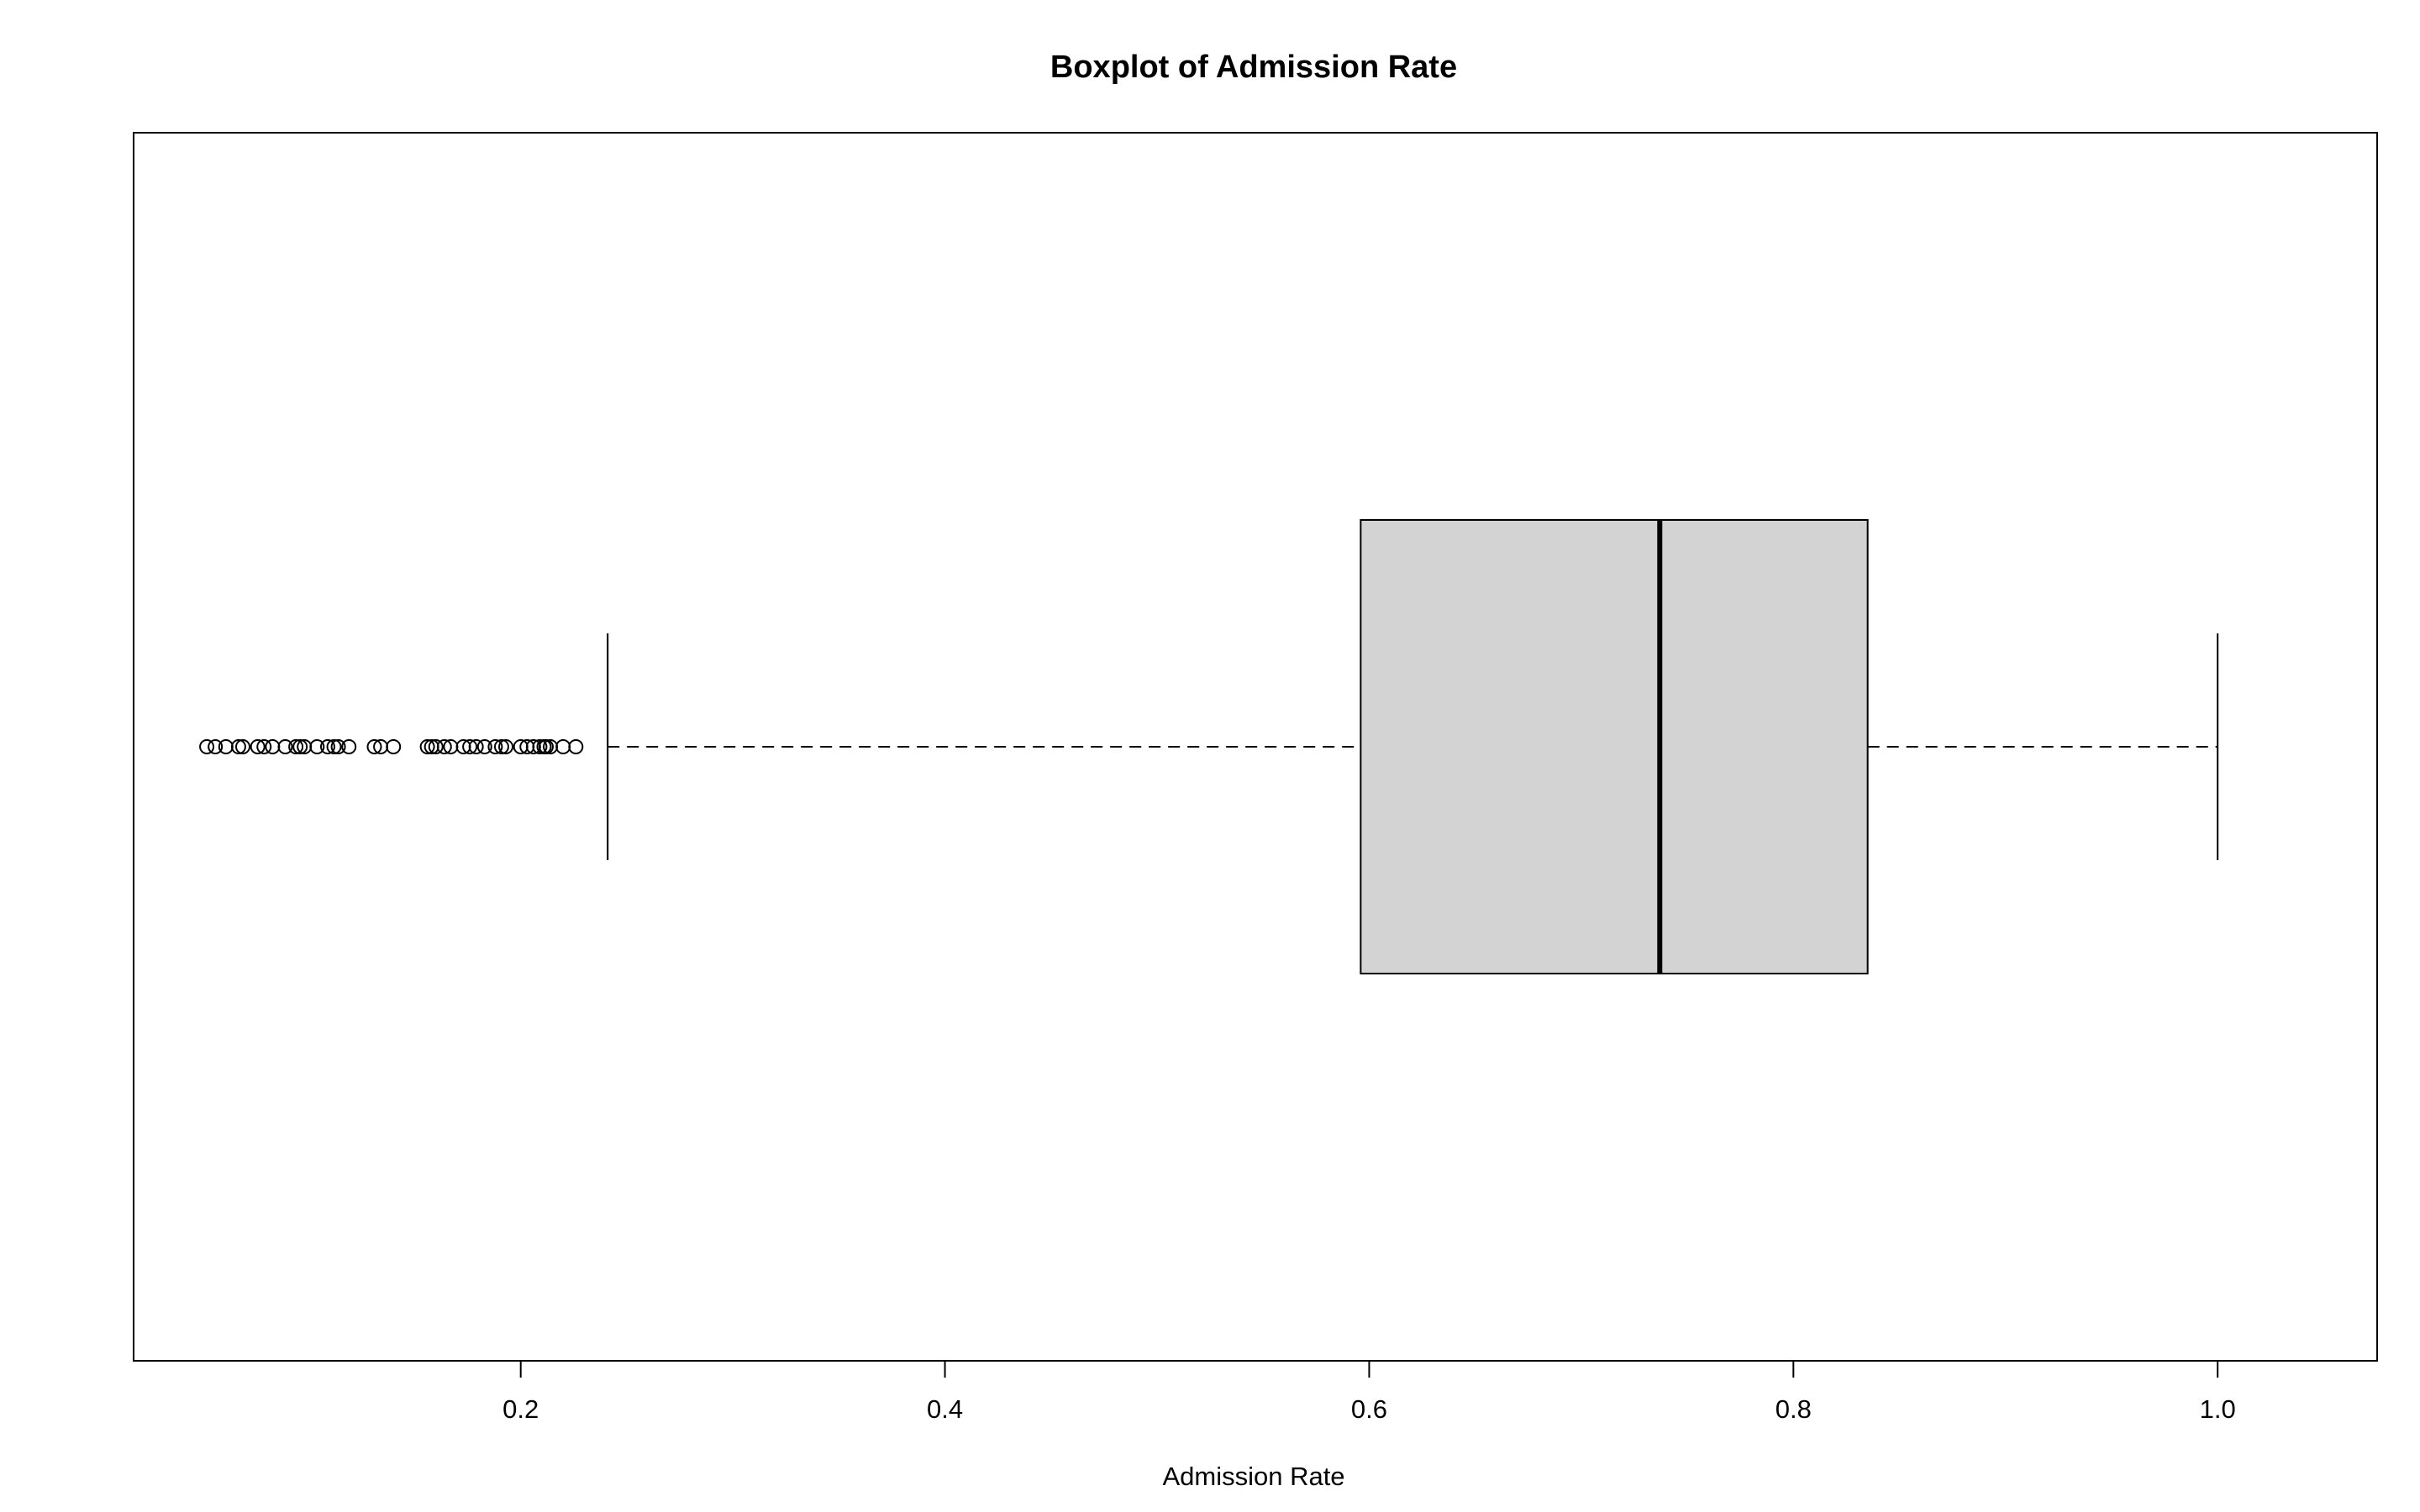 The image size is (2420, 1512). I want to click on x-tick-label: 1.0, so click(2218, 1409).